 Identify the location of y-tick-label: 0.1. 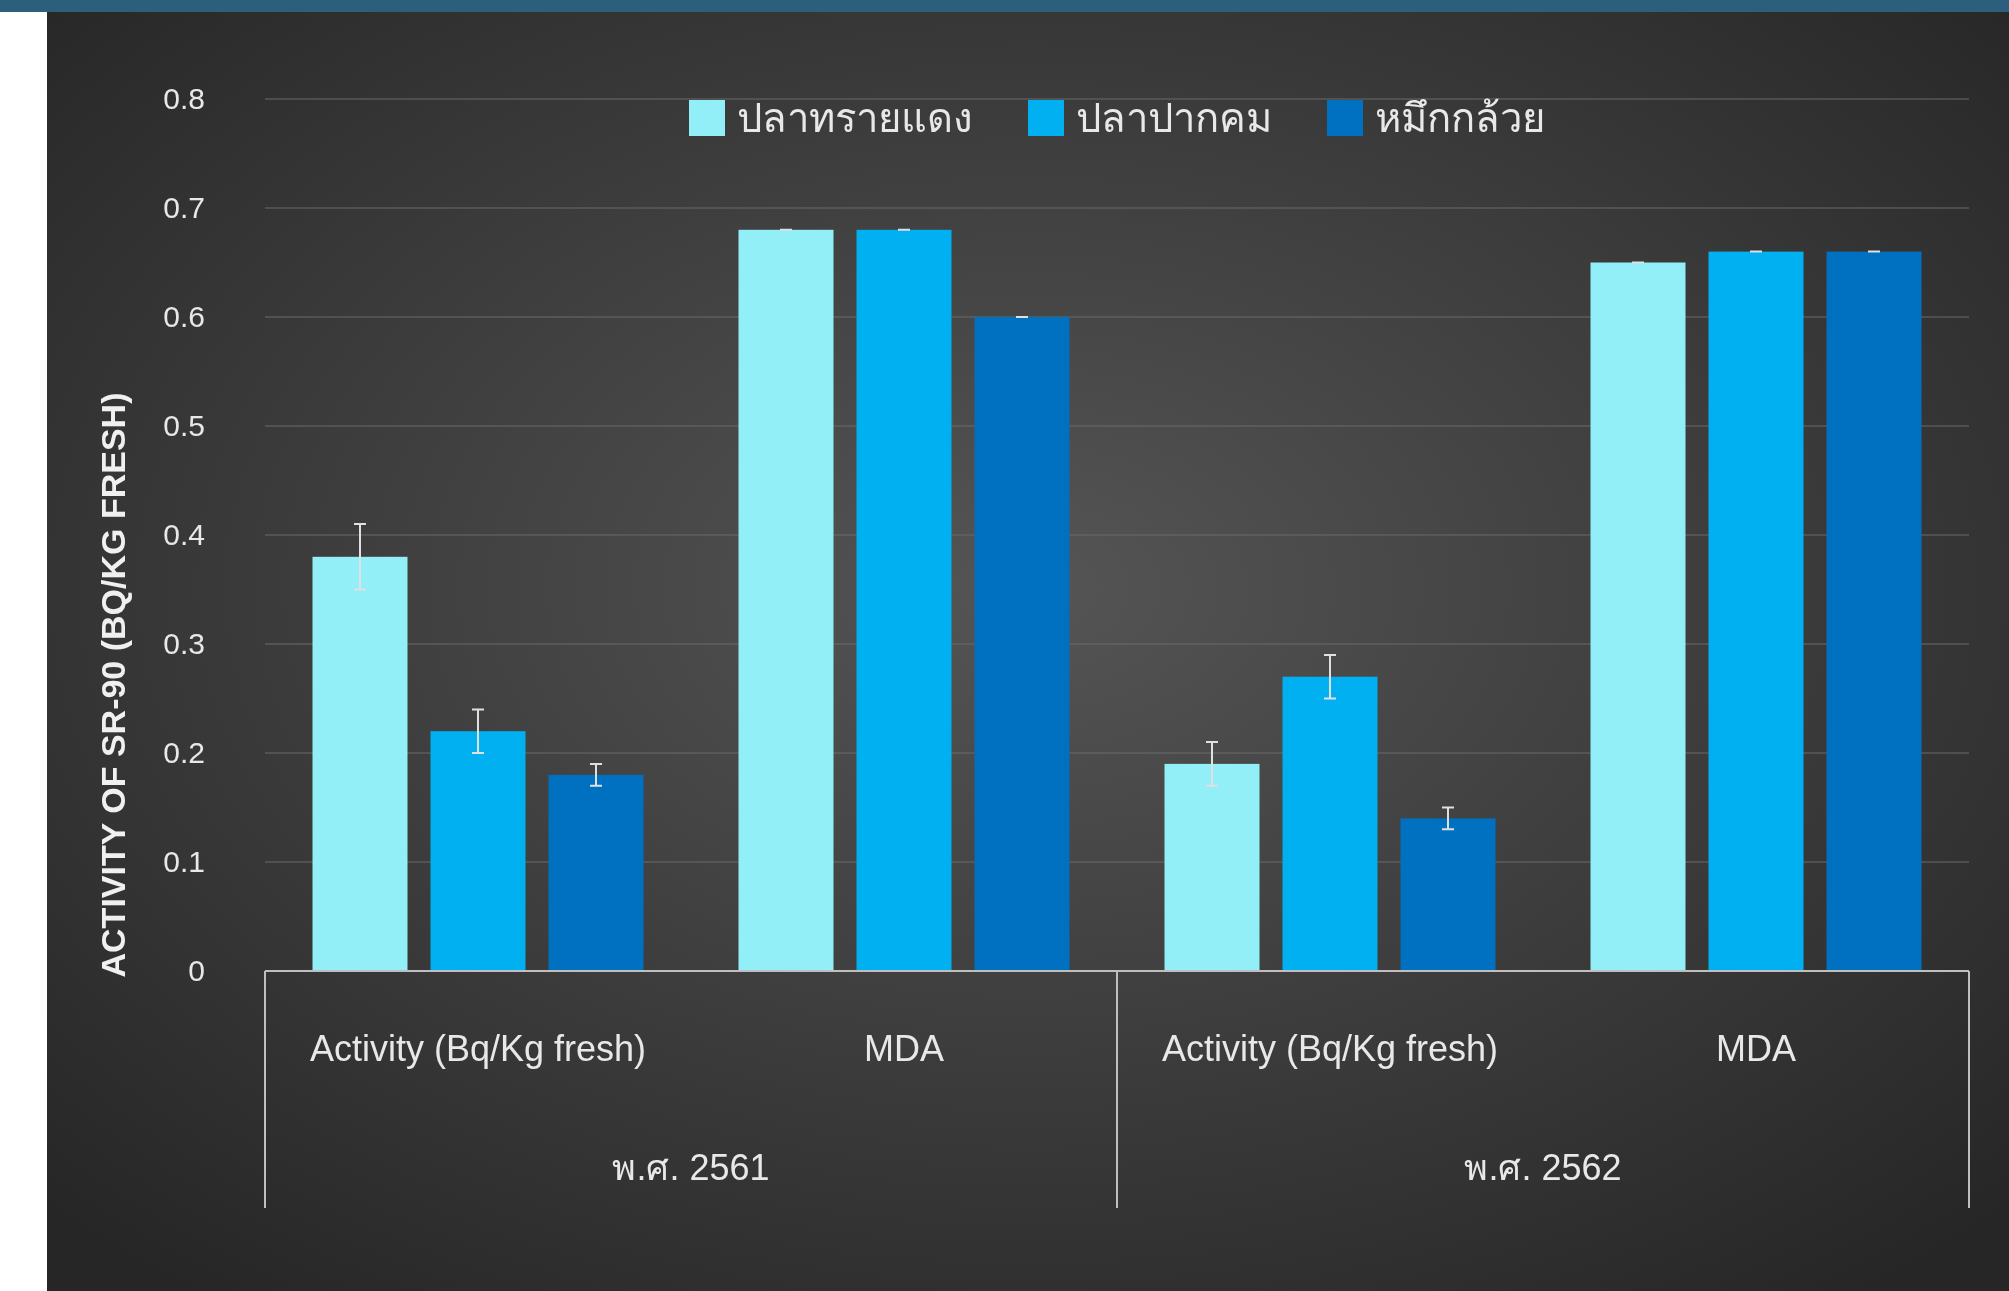
(184, 861).